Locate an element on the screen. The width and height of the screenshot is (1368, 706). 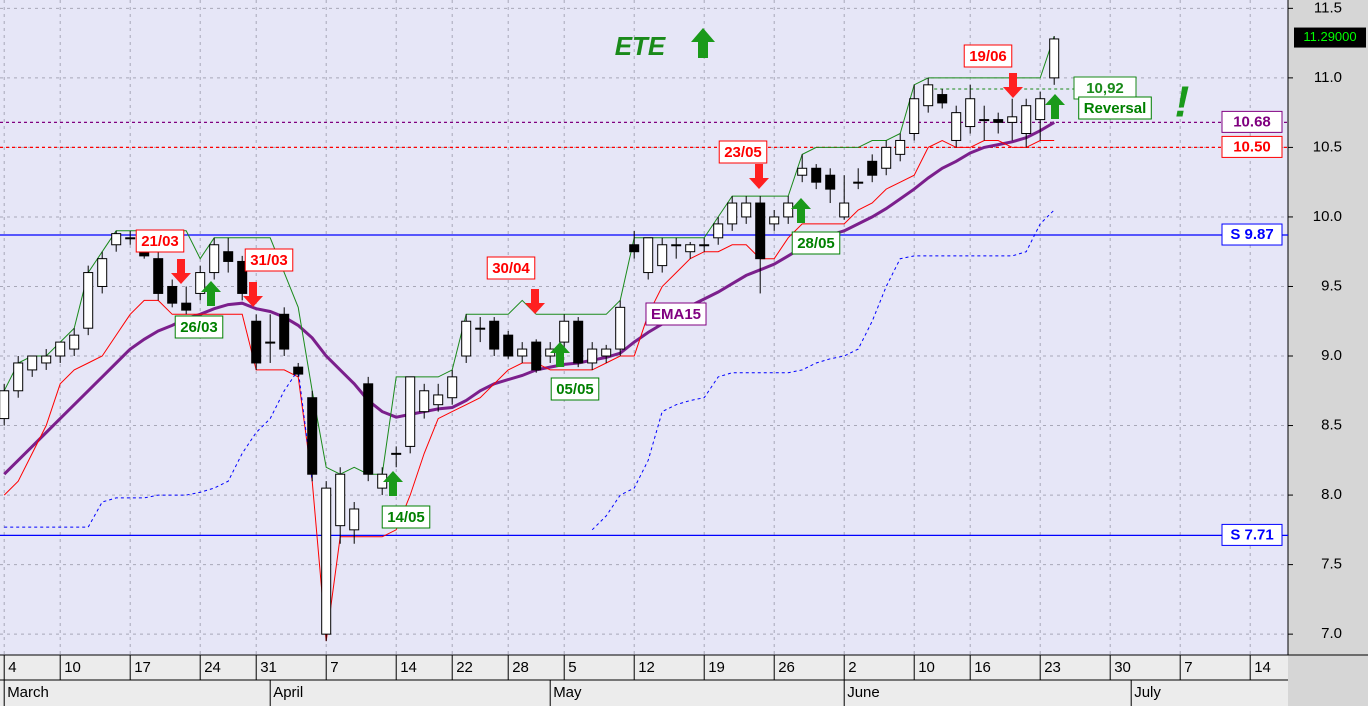
annotation-label: Reversal is located at coordinates (1115, 108).